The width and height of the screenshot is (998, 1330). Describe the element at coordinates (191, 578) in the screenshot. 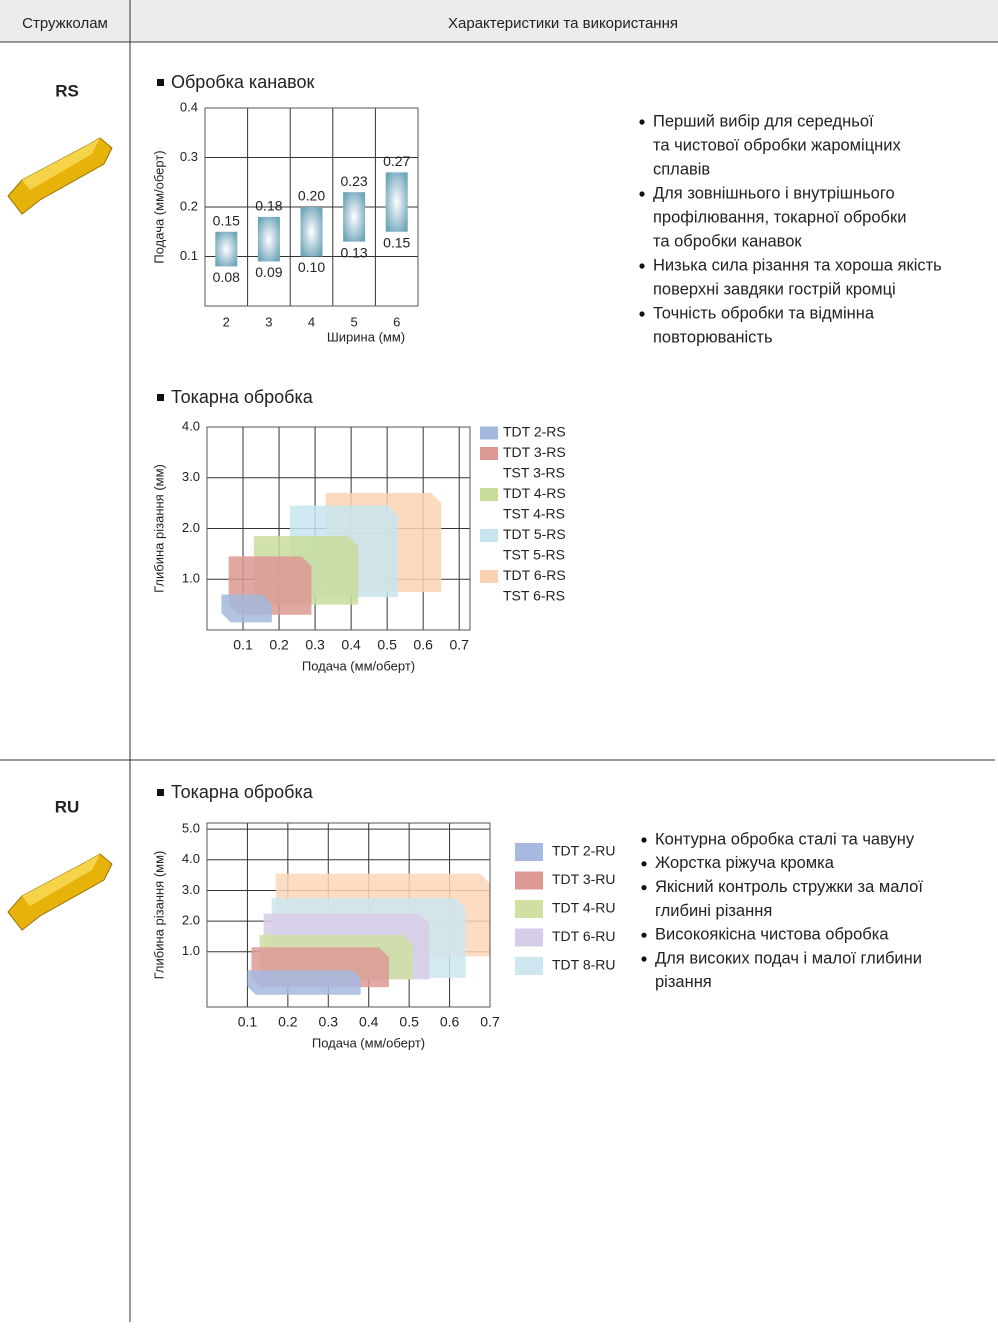

I see `y-tick-label: 1.0` at that location.